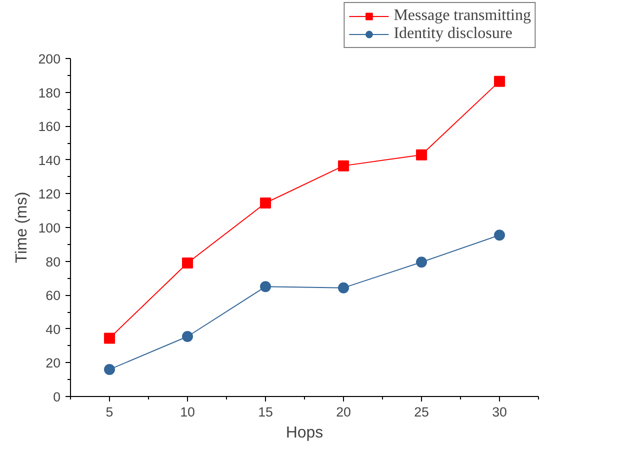 The height and width of the screenshot is (460, 633). I want to click on x-tick-label: 10, so click(187, 412).